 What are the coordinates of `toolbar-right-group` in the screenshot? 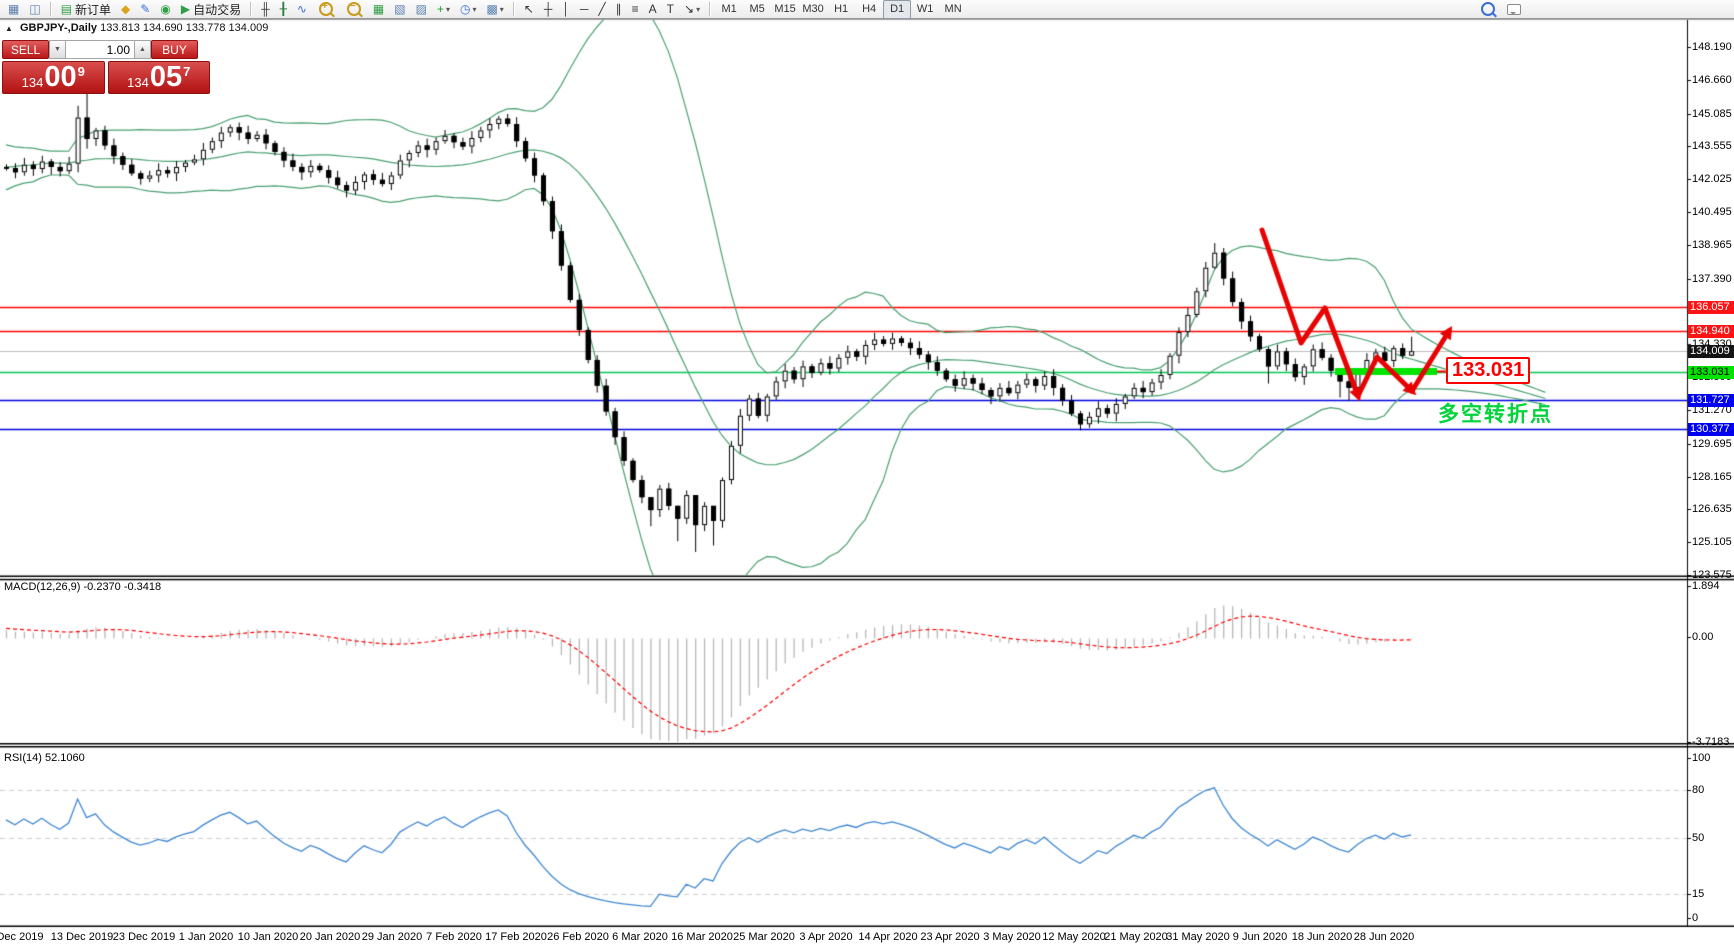 It's located at (1500, 9).